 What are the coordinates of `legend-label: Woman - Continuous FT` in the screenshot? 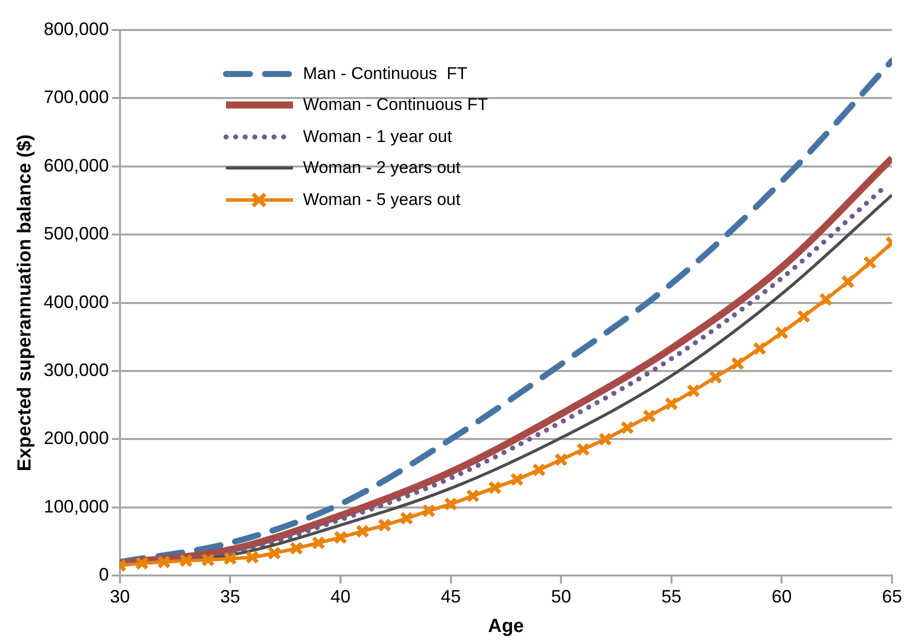 It's located at (395, 105).